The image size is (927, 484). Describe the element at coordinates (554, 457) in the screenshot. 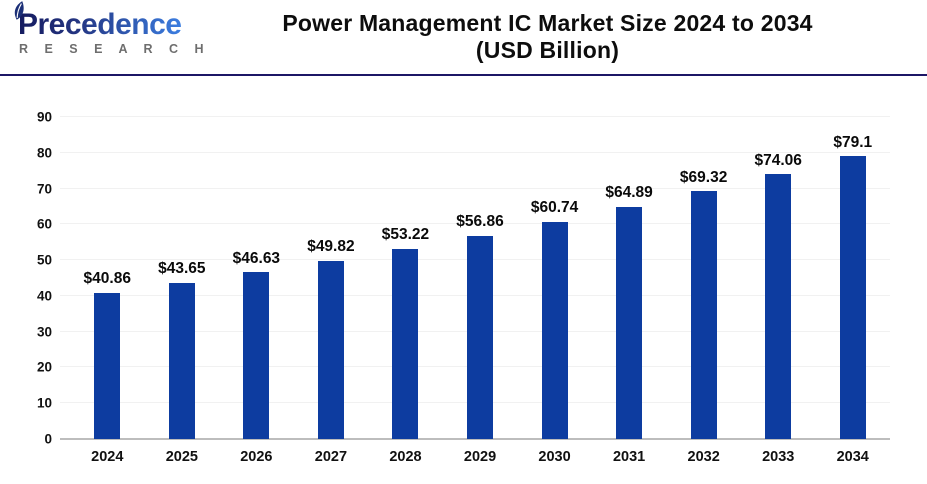

I see `x-tick-label: 2030` at that location.